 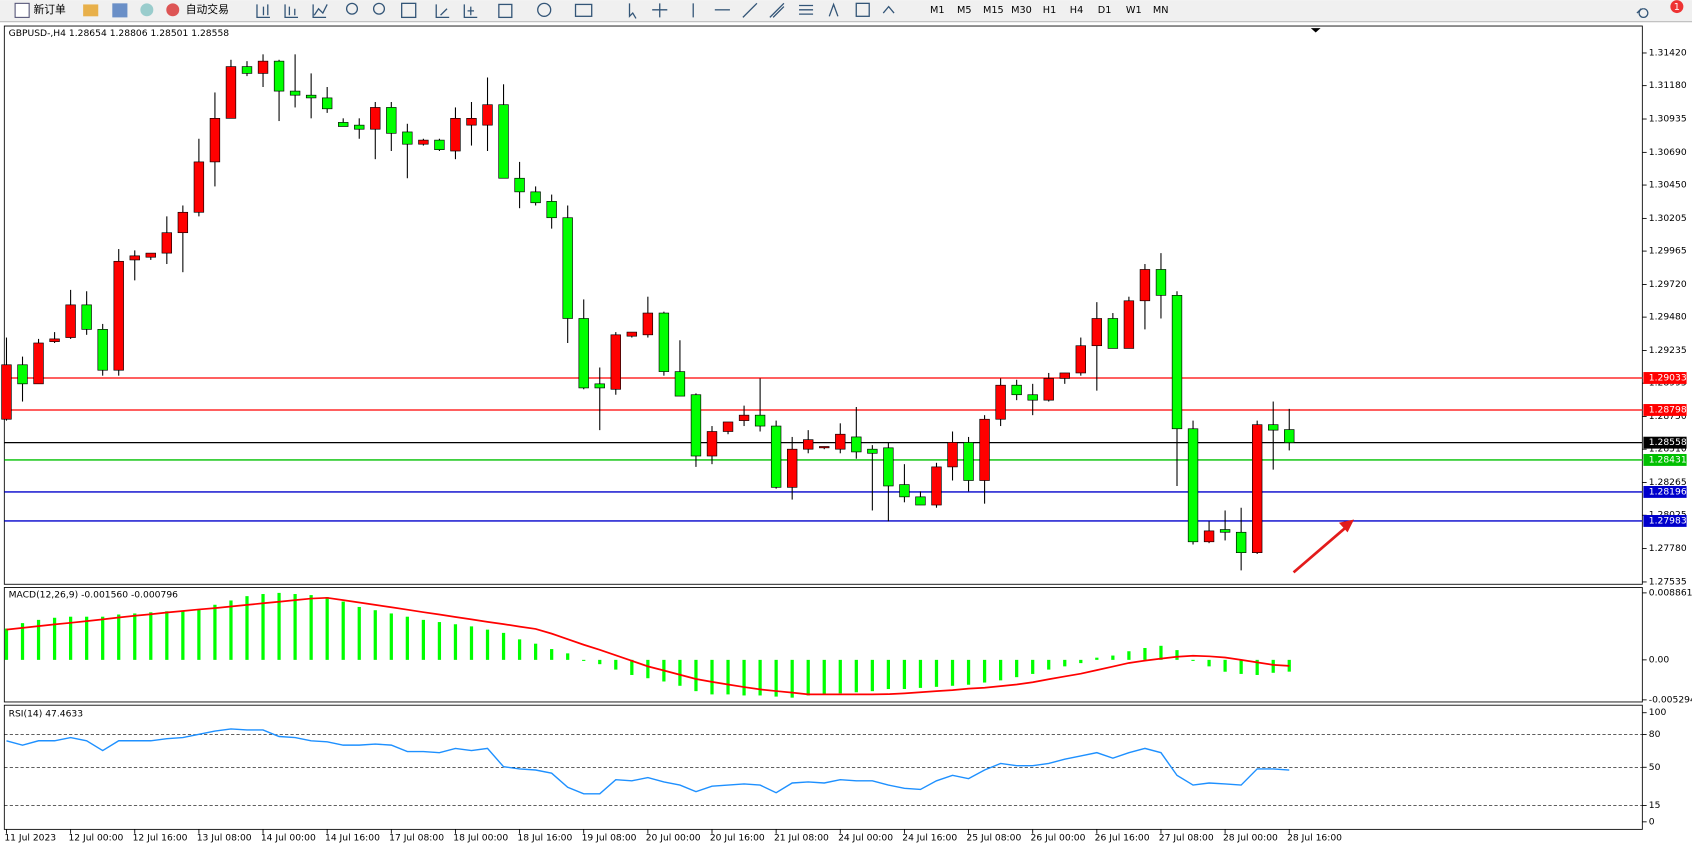 I want to click on new-order-icon, so click(x=22, y=10).